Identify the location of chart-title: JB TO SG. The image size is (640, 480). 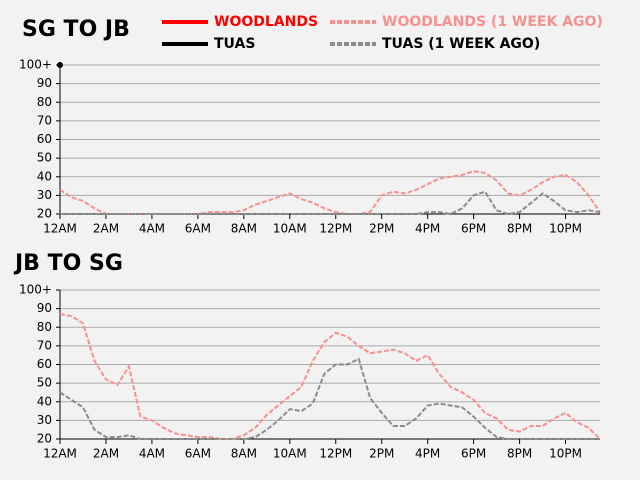
(68, 263).